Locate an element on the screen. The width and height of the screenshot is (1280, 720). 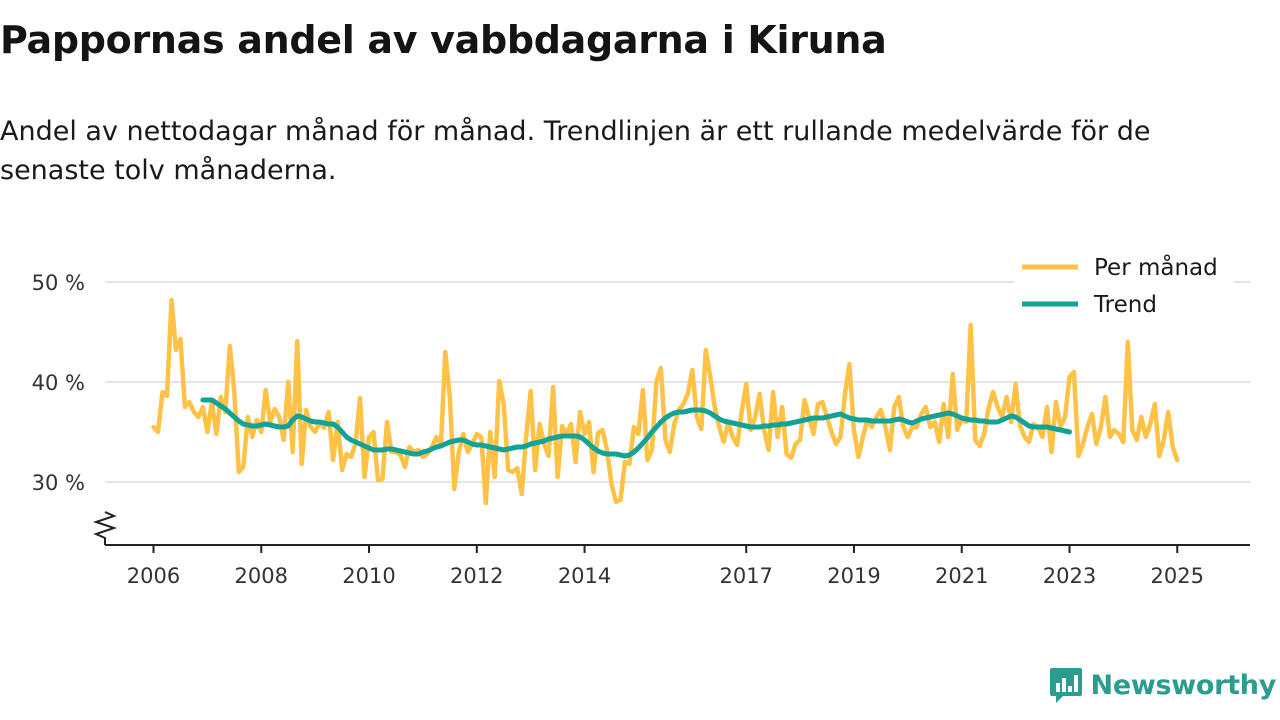
y-tick-label-30: 30 % is located at coordinates (58, 483).